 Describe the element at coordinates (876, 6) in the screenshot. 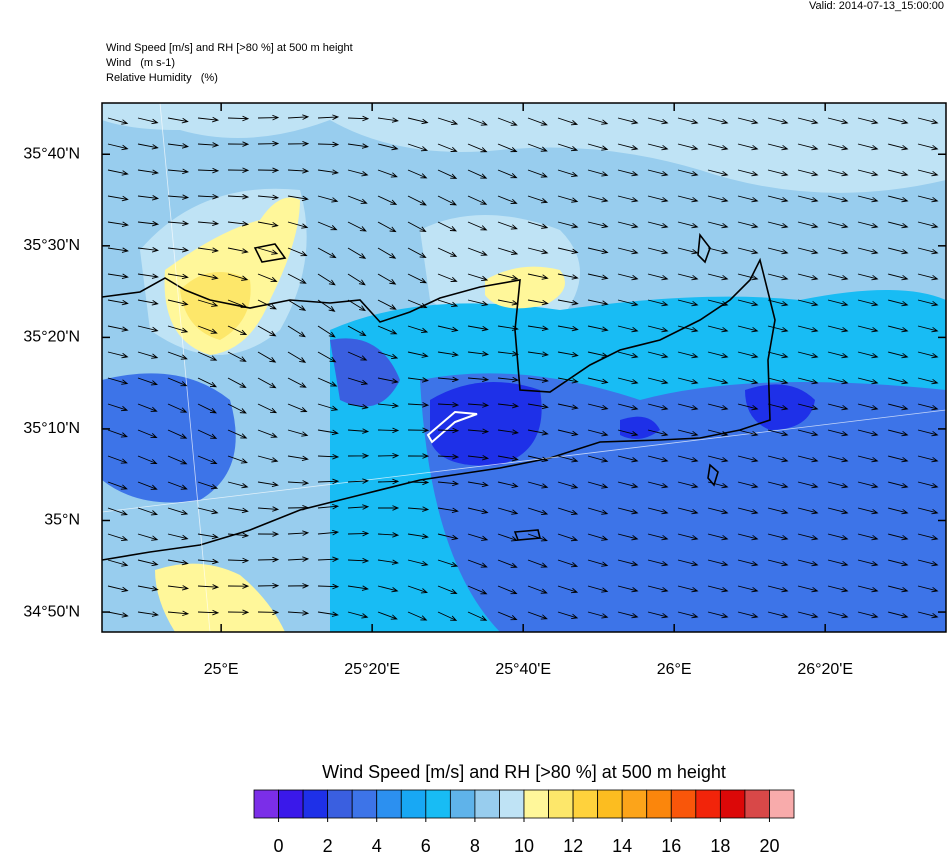

I see `valid-time: Valid: 2014-07-13_15:00:00` at that location.